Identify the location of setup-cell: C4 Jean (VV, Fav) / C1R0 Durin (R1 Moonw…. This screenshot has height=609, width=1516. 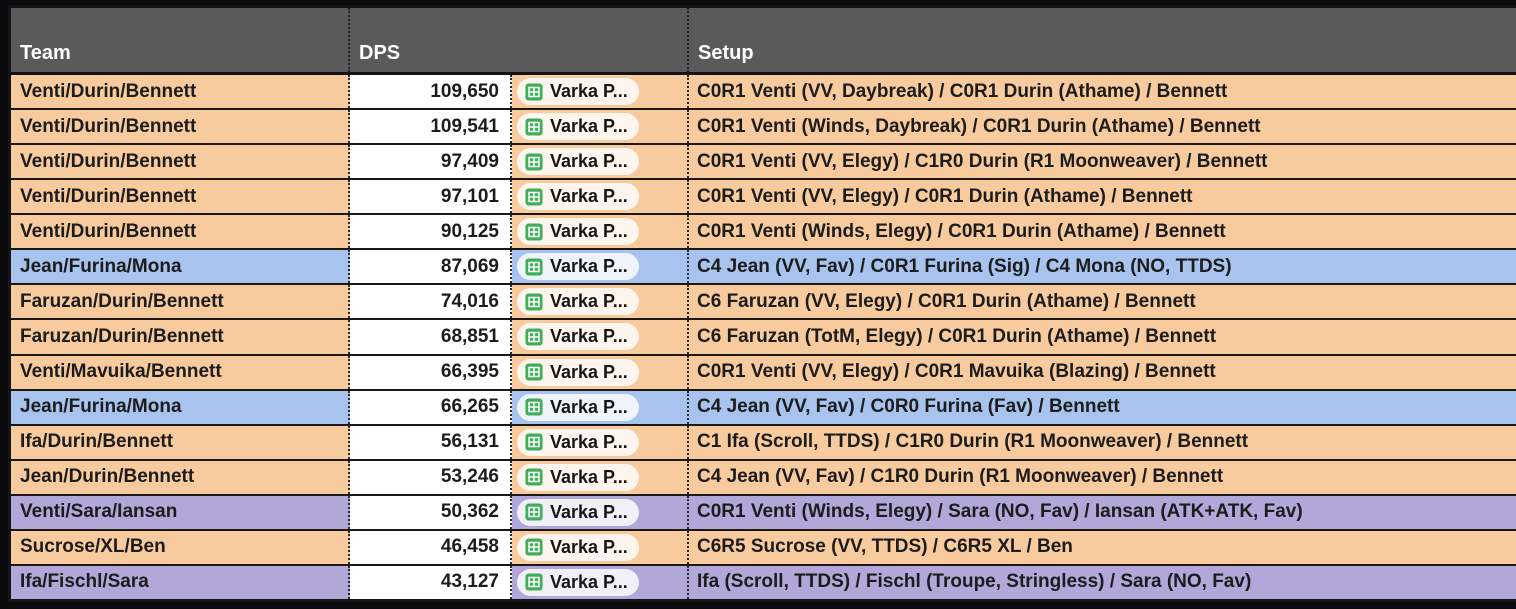
(960, 477).